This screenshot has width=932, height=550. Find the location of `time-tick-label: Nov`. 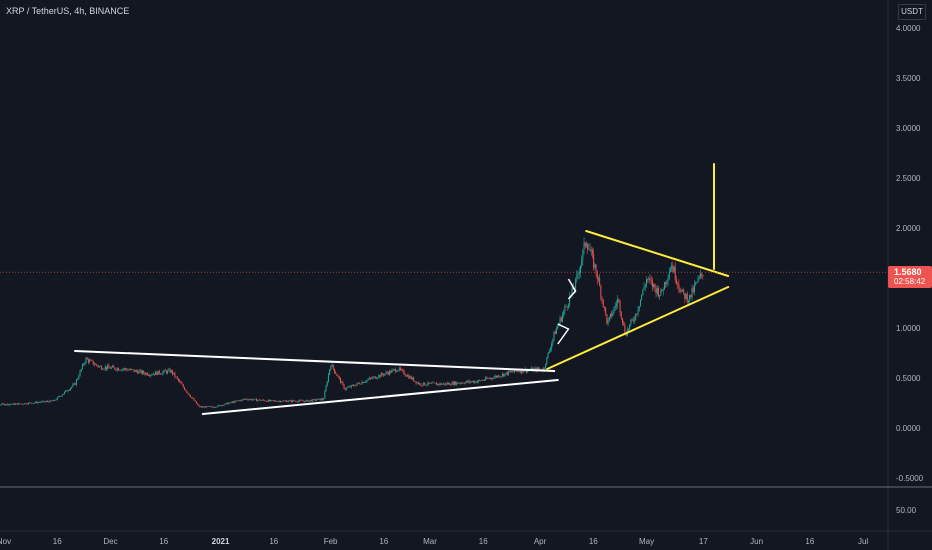

time-tick-label: Nov is located at coordinates (6, 541).